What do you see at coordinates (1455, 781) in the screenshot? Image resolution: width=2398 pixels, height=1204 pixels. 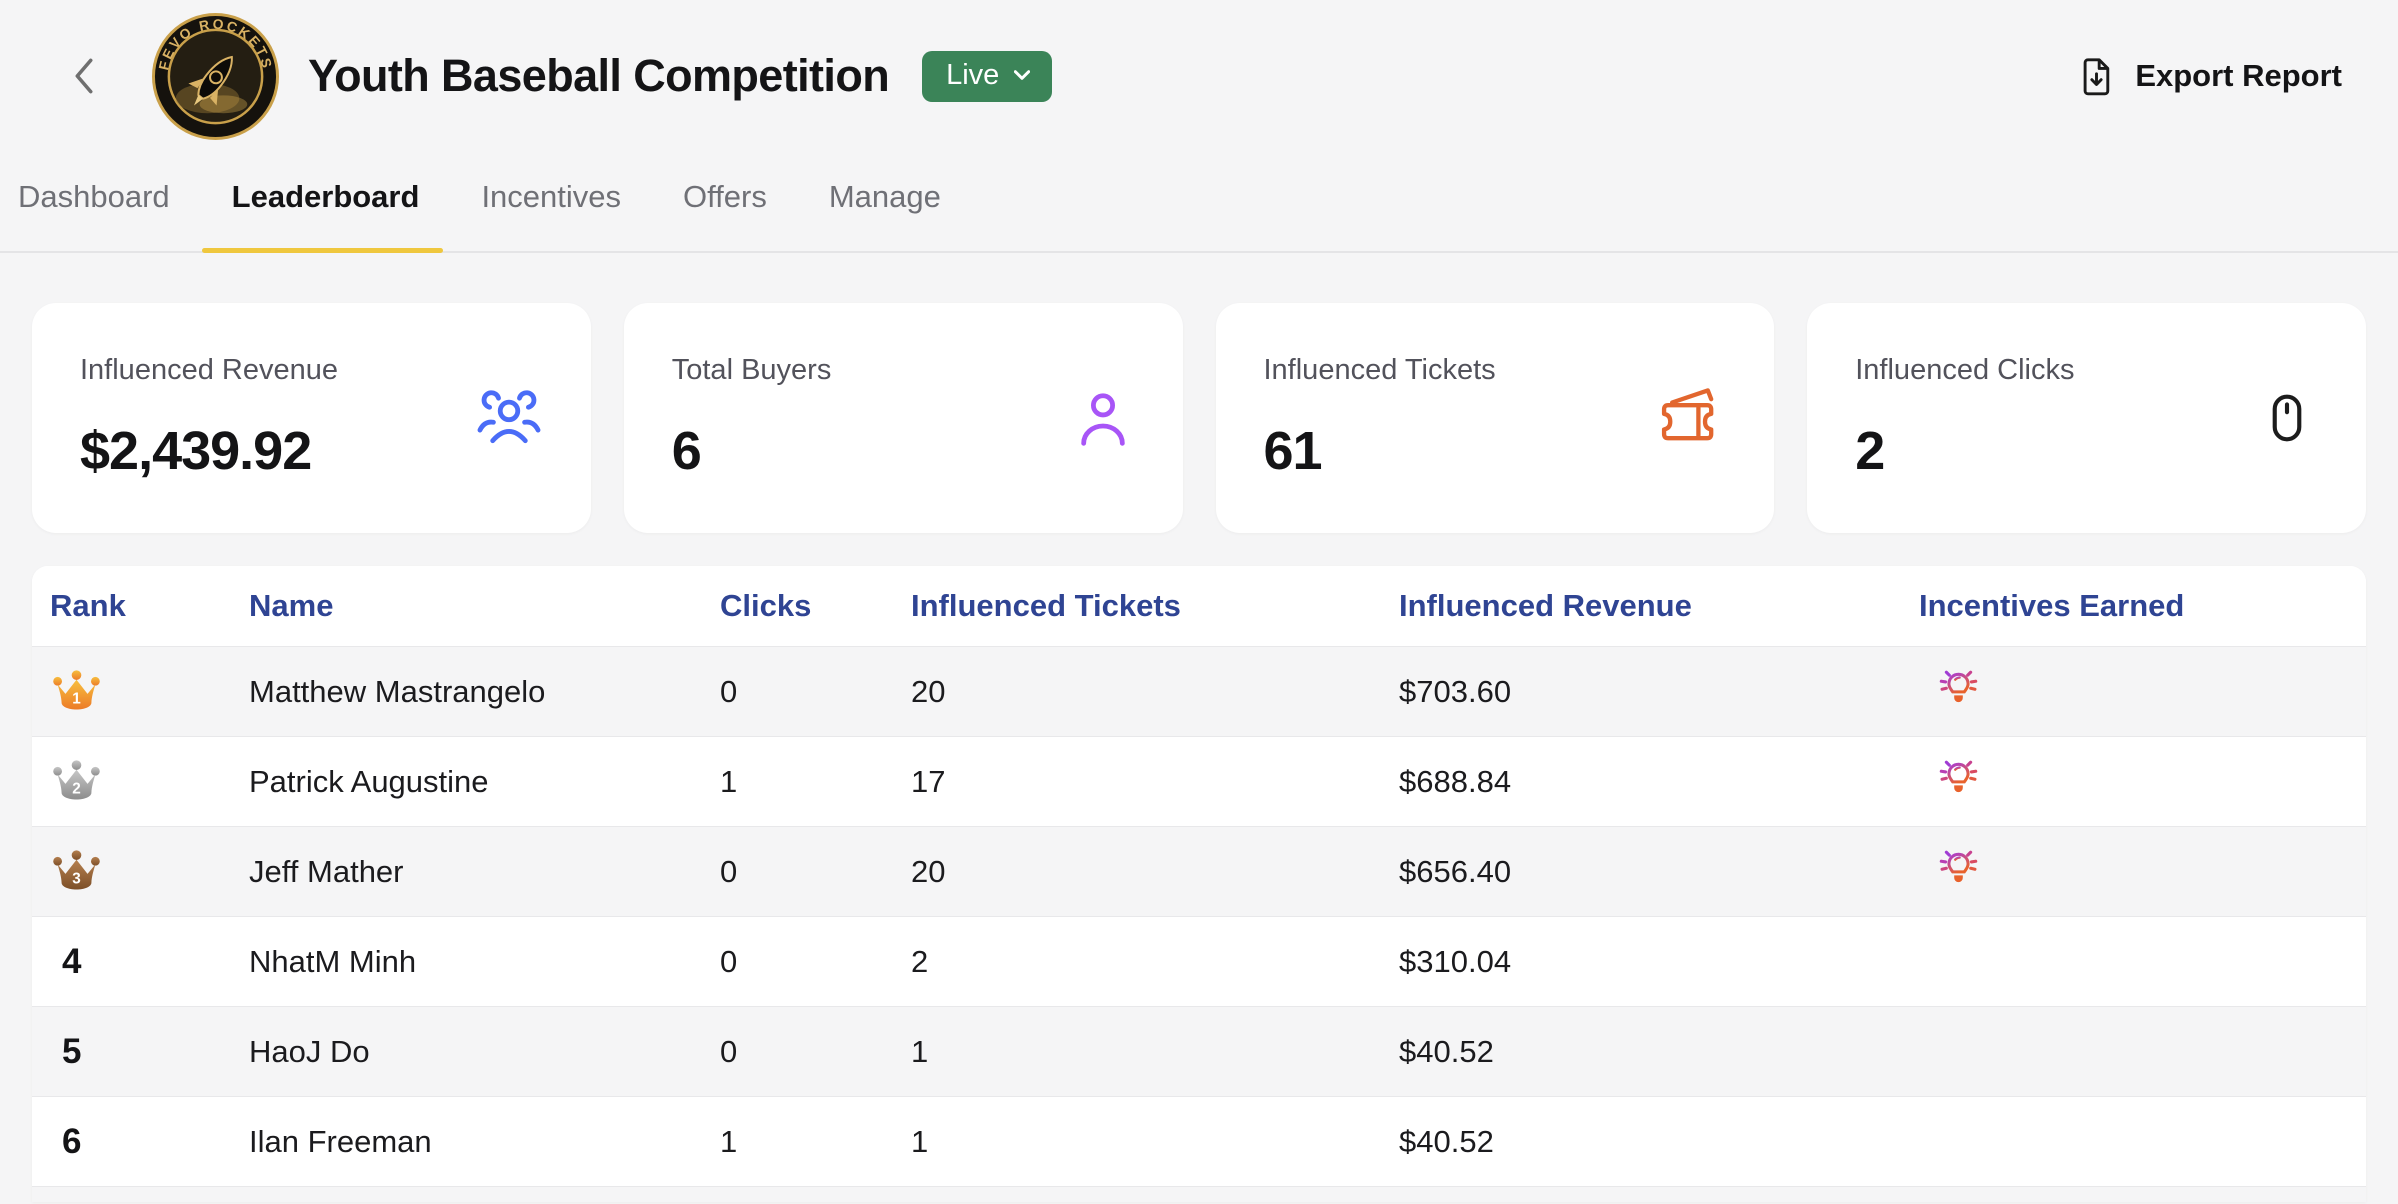 I see `revenue-value: $688.84` at bounding box center [1455, 781].